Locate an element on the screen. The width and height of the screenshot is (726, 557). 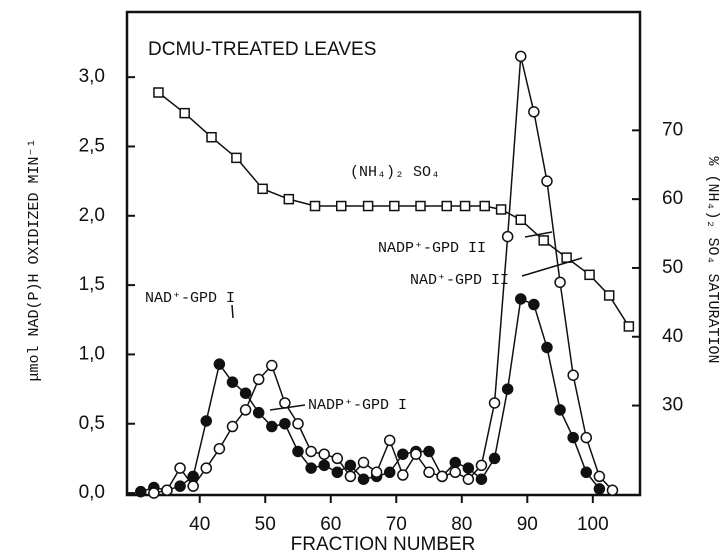
y-tick-label: 2,0 is located at coordinates (92, 215).